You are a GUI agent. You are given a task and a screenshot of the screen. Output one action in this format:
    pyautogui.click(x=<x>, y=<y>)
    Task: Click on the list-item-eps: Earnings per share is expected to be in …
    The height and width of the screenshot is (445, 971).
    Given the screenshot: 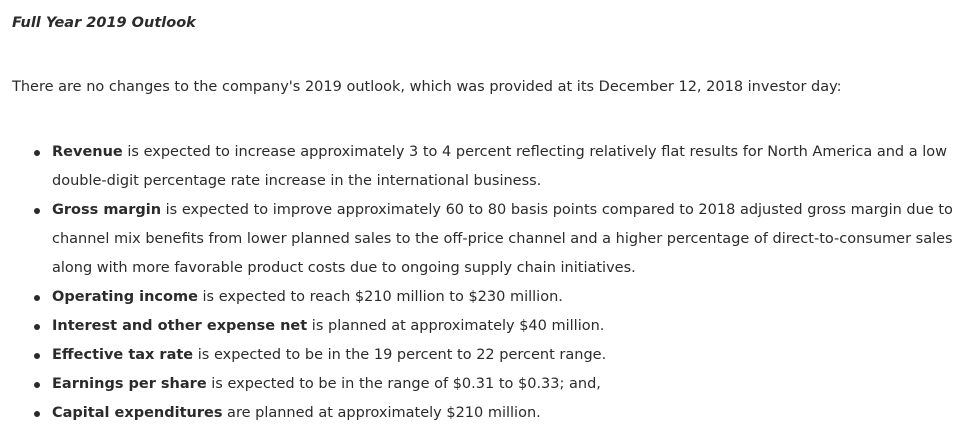 What is the action you would take?
    pyautogui.click(x=487, y=384)
    